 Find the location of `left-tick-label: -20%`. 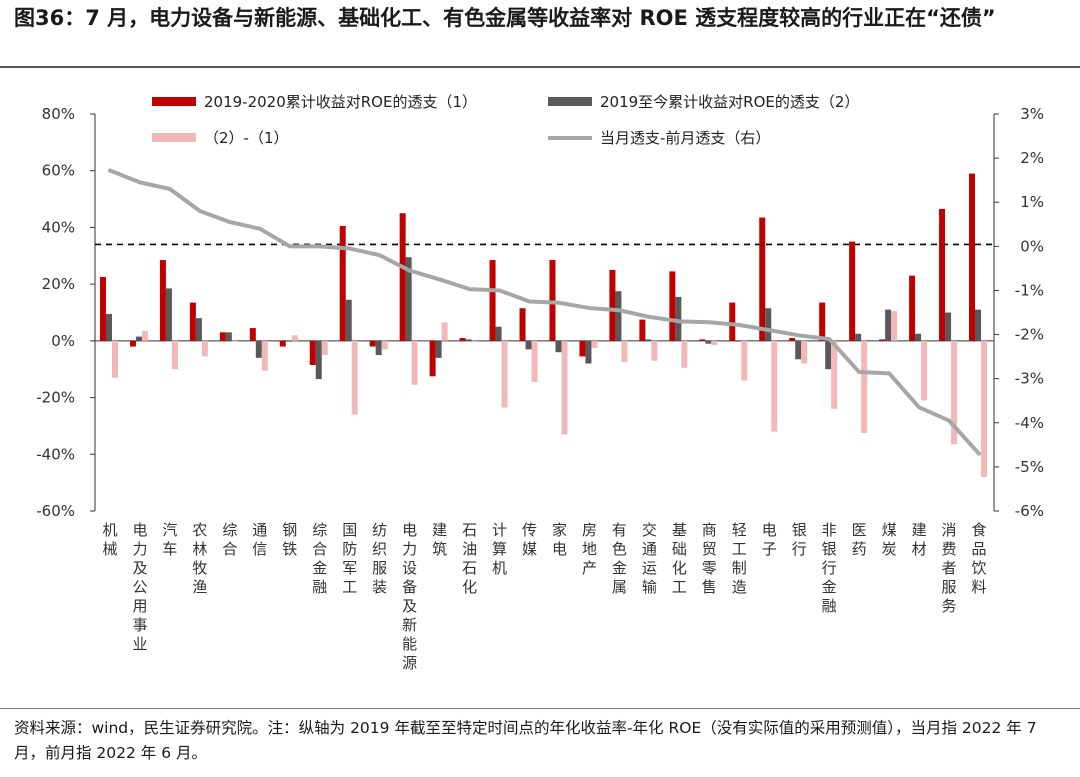

left-tick-label: -20% is located at coordinates (55, 398).